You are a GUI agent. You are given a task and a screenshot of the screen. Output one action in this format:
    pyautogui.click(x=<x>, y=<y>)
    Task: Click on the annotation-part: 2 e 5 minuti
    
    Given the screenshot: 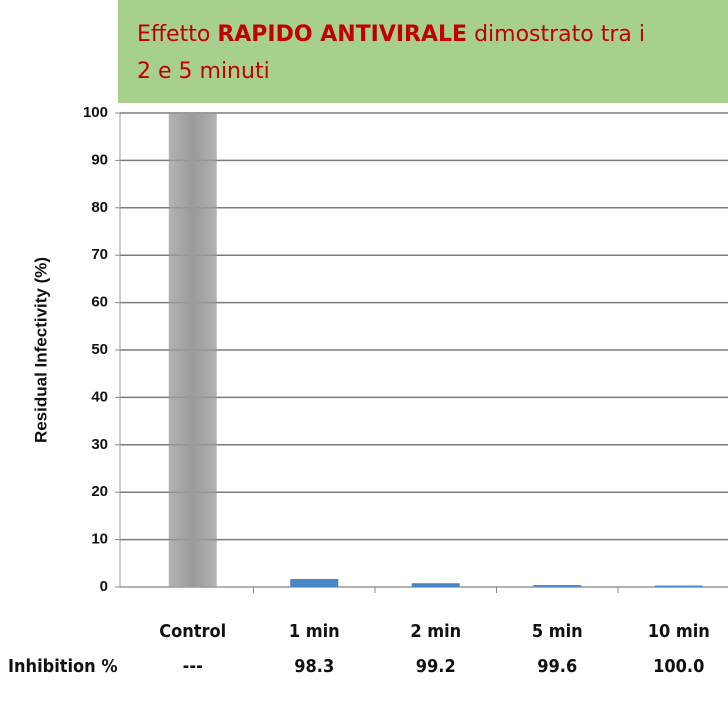 What is the action you would take?
    pyautogui.click(x=203, y=71)
    